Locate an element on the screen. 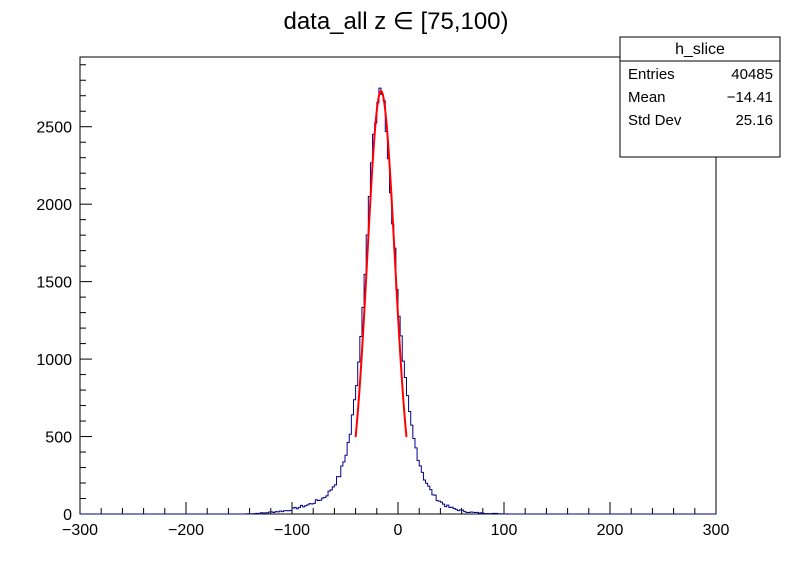 This screenshot has height=572, width=796. x-tick-label: 100 is located at coordinates (504, 530).